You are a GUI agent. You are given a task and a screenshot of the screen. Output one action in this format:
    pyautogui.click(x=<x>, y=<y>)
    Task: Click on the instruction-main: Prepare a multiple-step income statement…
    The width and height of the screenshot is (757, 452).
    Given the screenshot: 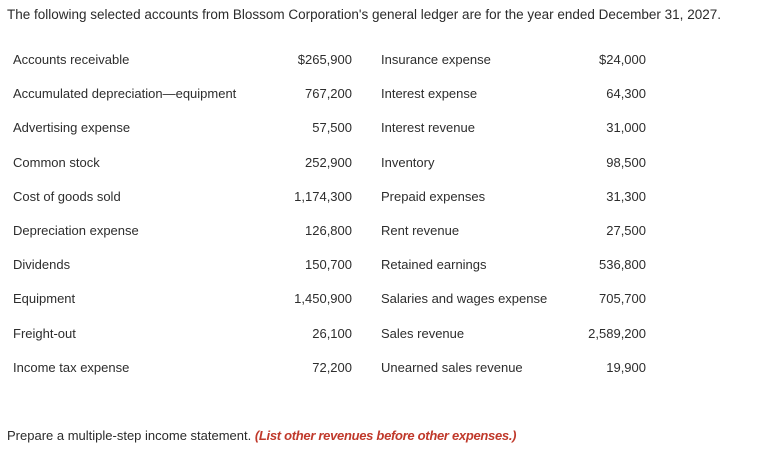 What is the action you would take?
    pyautogui.click(x=129, y=435)
    